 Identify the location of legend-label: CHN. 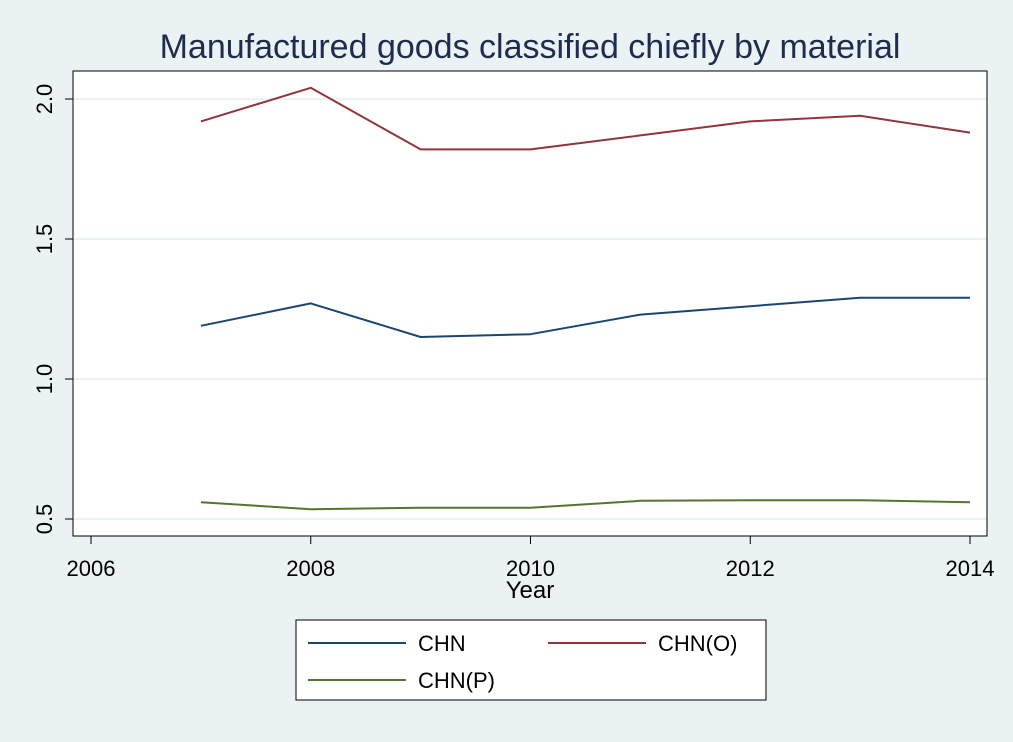
(442, 643).